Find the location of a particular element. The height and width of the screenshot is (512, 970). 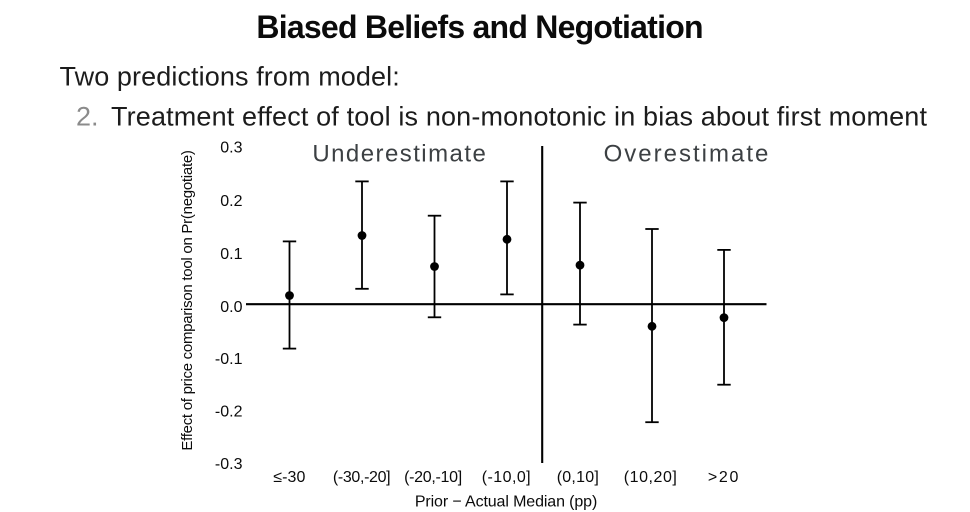

svg-text: ≤-30 is located at coordinates (289, 477).